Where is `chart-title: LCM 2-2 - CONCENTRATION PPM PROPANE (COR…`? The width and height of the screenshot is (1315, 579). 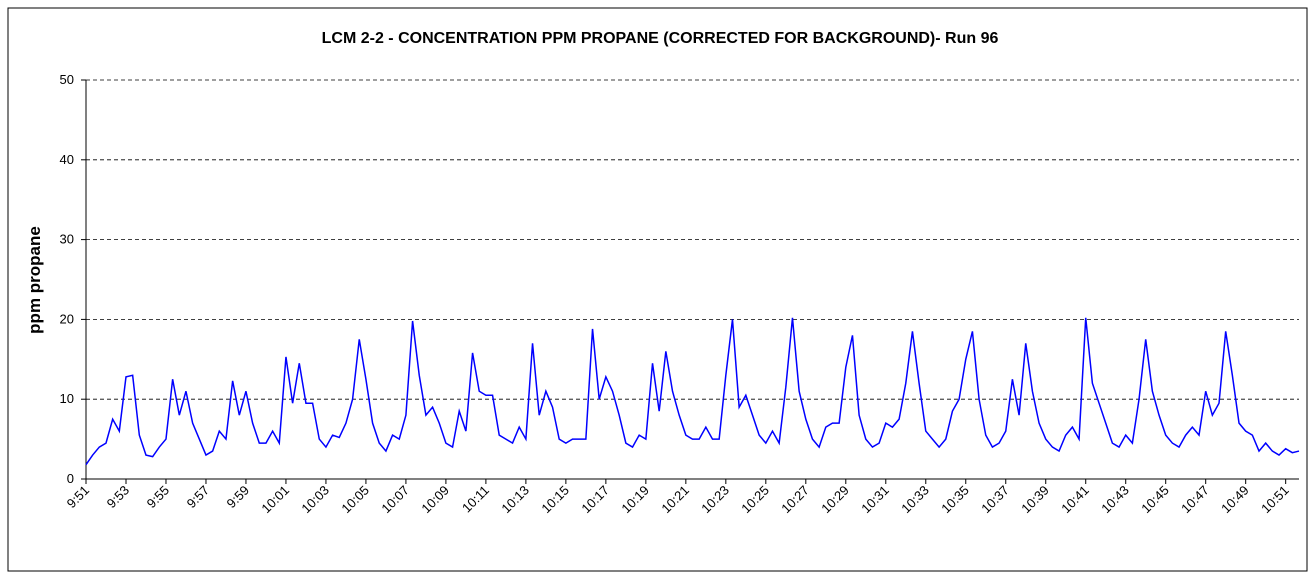 chart-title: LCM 2-2 - CONCENTRATION PPM PROPANE (COR… is located at coordinates (660, 38).